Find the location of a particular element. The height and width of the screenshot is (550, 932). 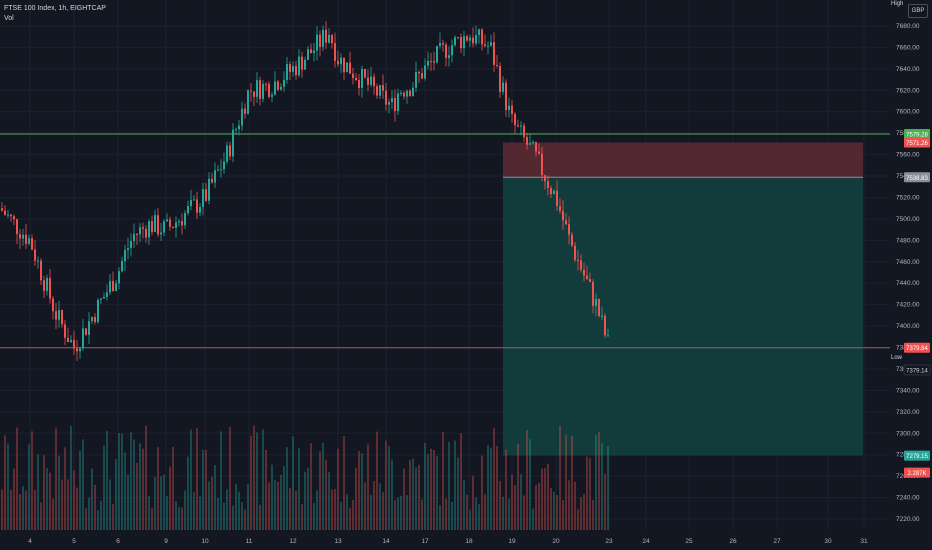

x-tick-label: 23 is located at coordinates (609, 541).